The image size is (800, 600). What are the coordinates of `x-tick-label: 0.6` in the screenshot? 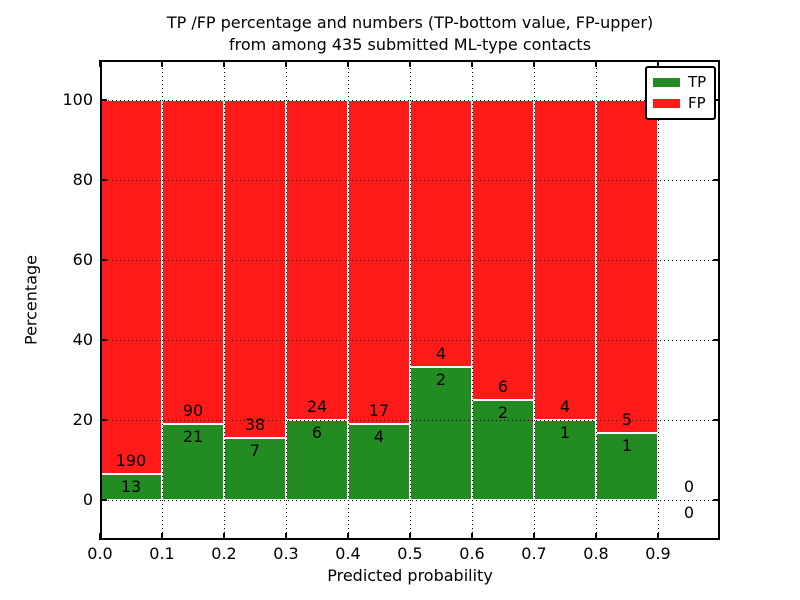 It's located at (472, 553).